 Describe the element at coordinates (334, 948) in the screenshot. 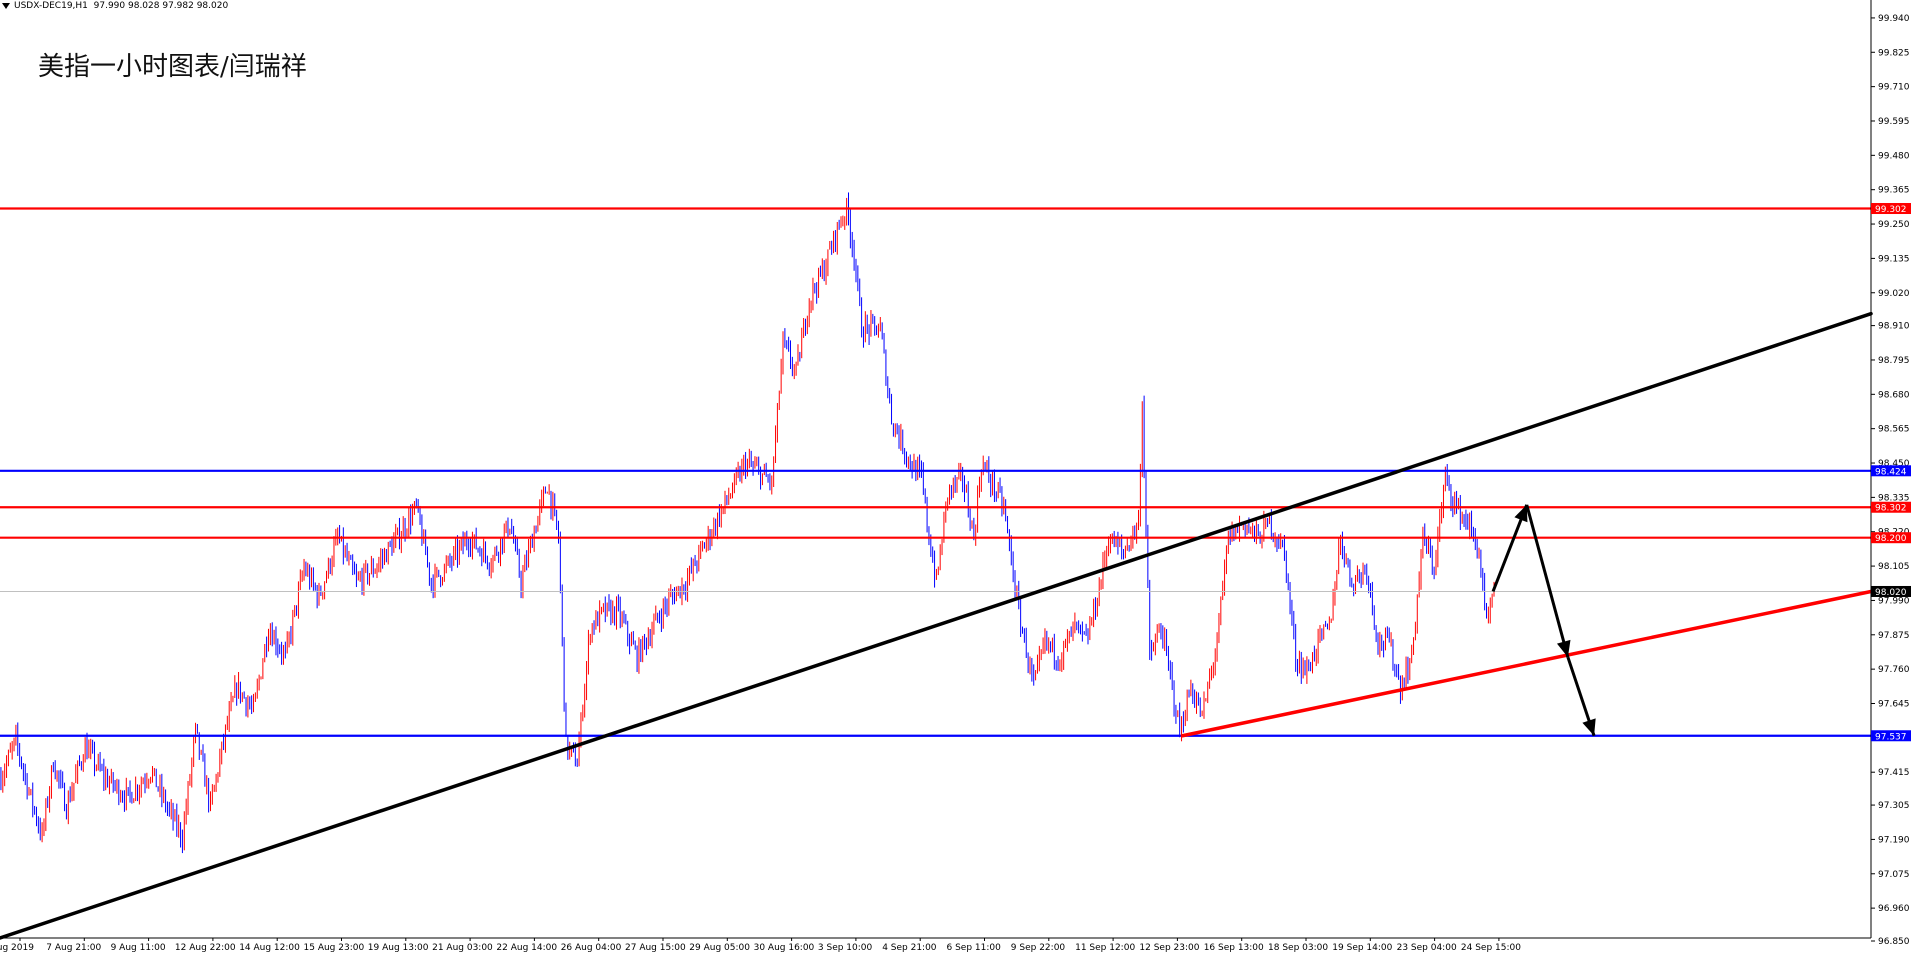

I see `time-tick-label: 15 Aug 23:00` at that location.